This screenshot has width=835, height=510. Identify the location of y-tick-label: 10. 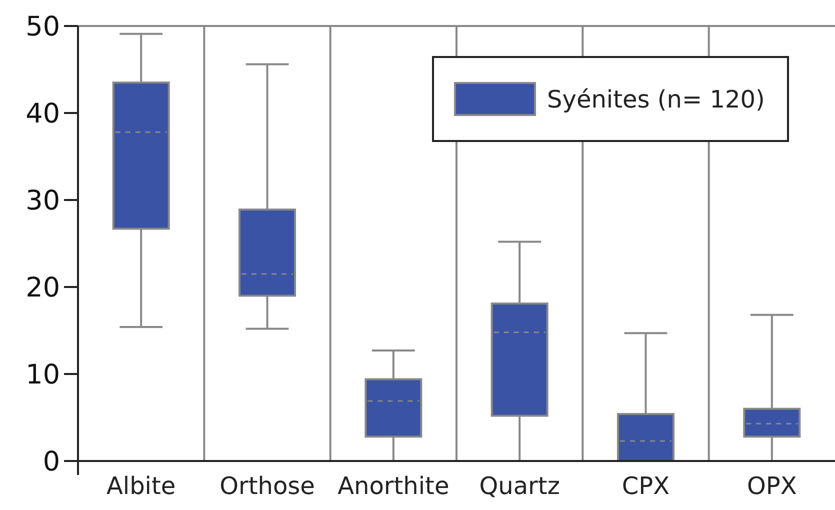
(43, 374).